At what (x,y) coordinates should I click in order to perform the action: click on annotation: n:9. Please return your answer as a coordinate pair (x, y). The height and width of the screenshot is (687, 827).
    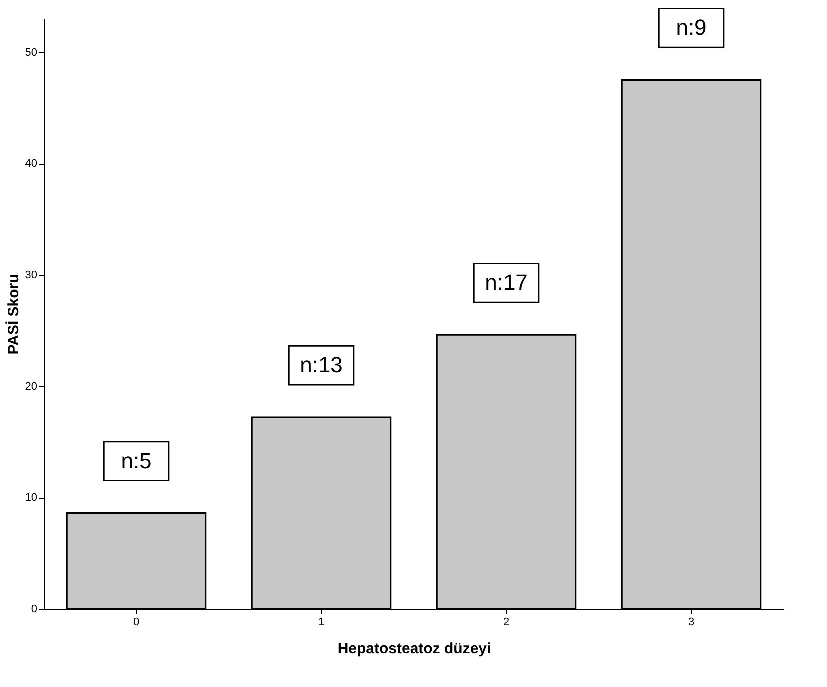
    Looking at the image, I should click on (691, 27).